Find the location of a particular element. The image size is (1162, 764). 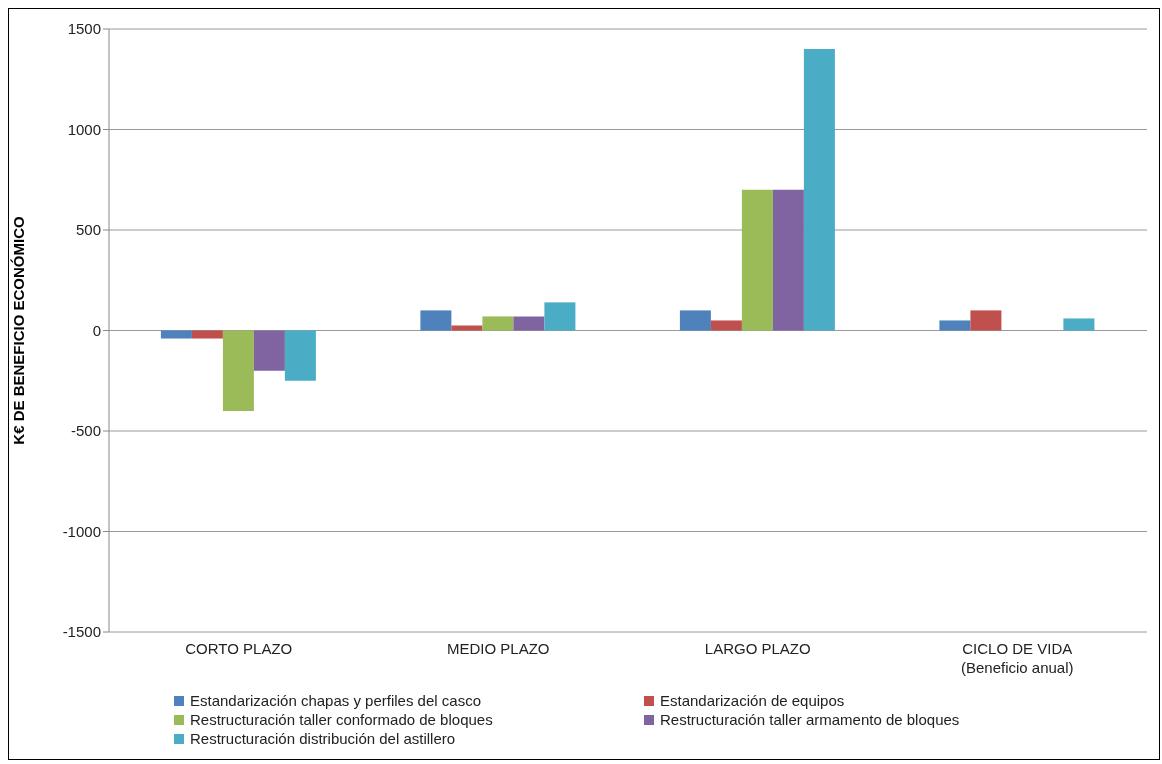

y-tick-label: -1000 is located at coordinates (81, 531).